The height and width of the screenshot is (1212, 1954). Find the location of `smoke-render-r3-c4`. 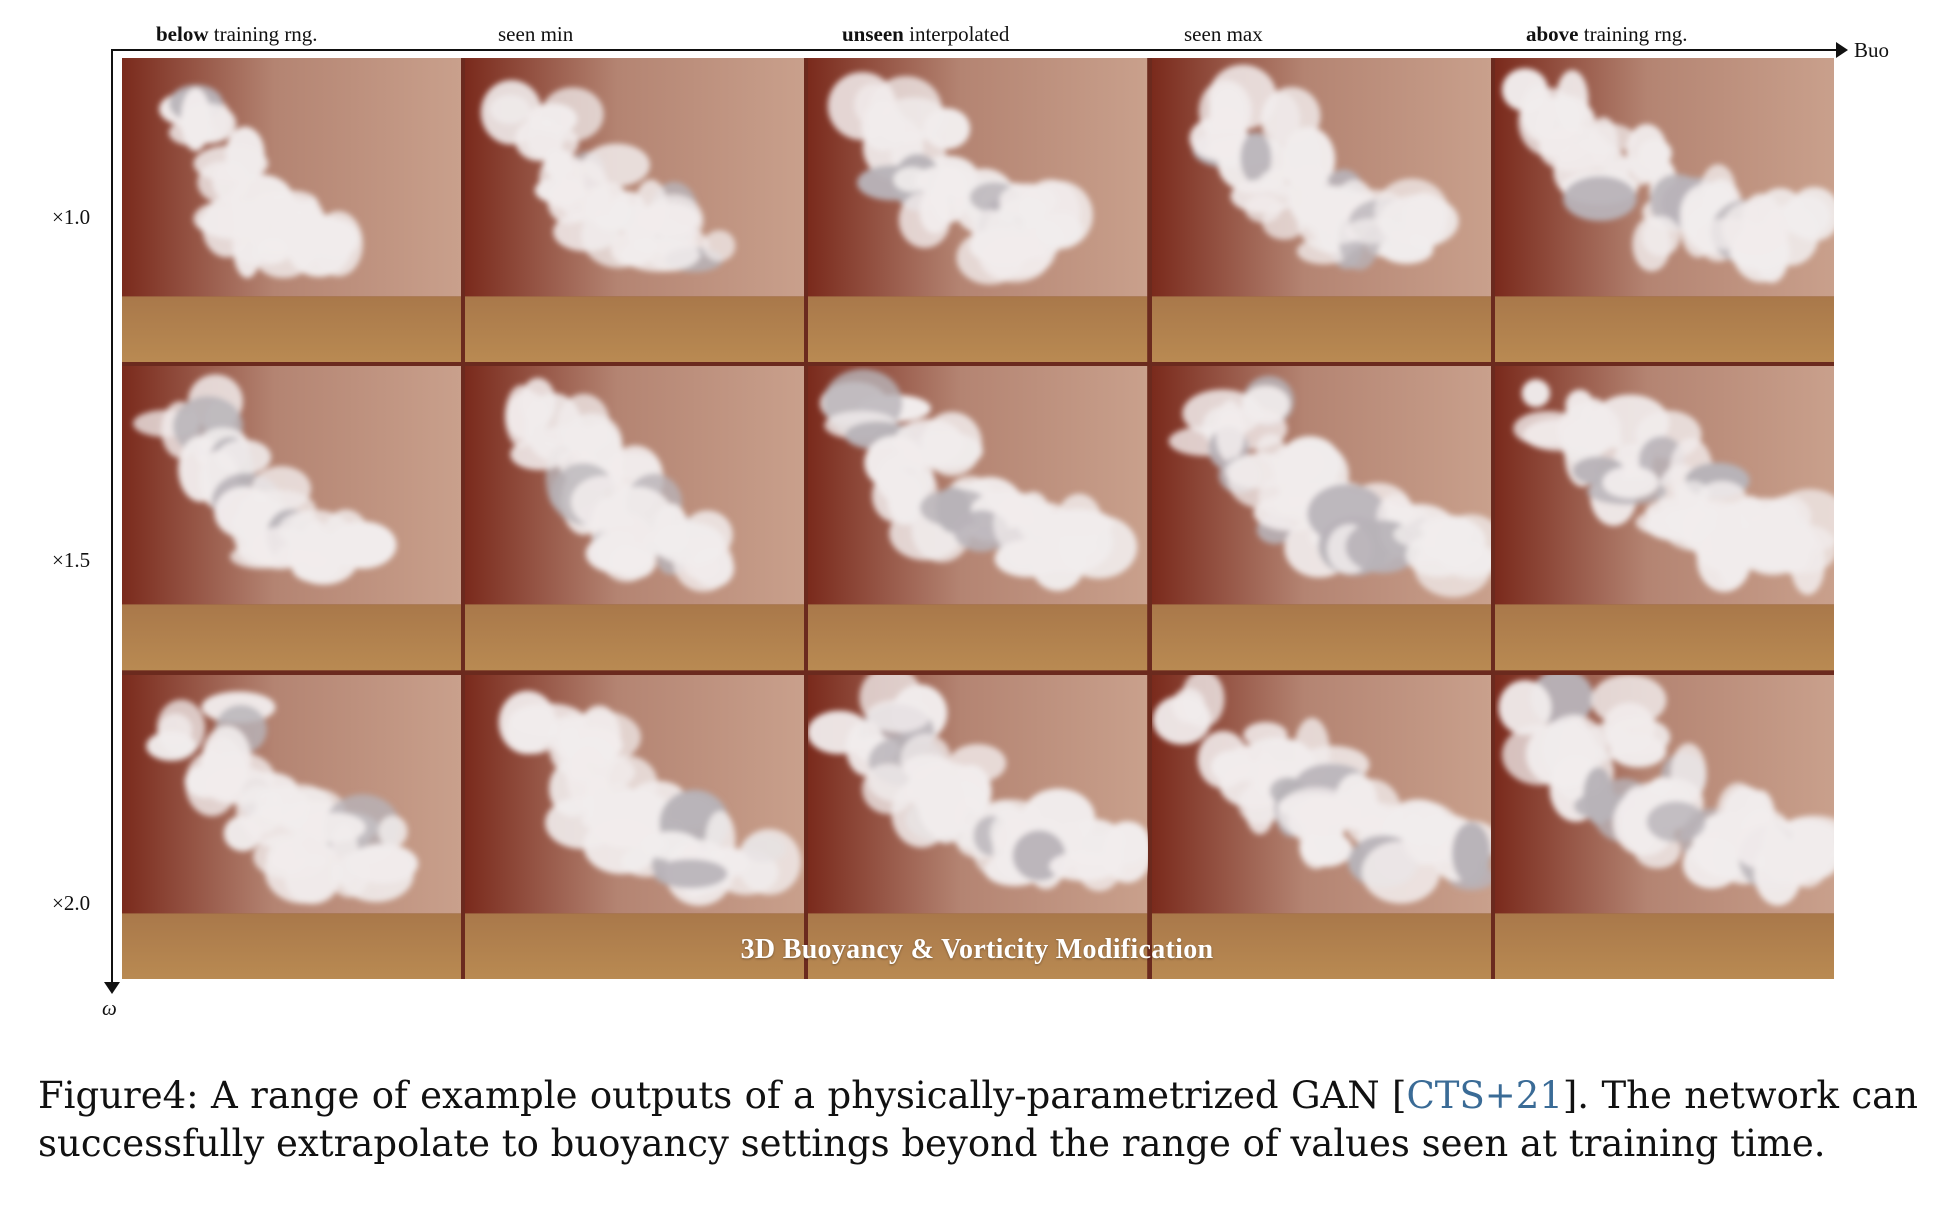

smoke-render-r3-c4 is located at coordinates (1321, 826).